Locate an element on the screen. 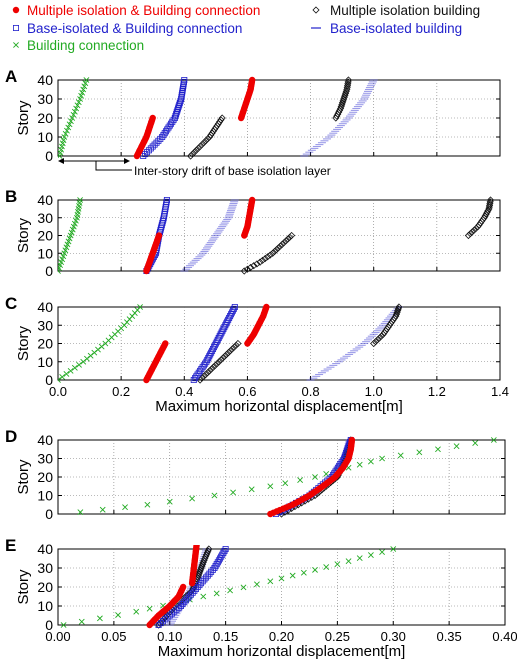 The height and width of the screenshot is (669, 517). legend-entry-base-isolated-building-connection: Base-isolated & Building connection is located at coordinates (127, 28).